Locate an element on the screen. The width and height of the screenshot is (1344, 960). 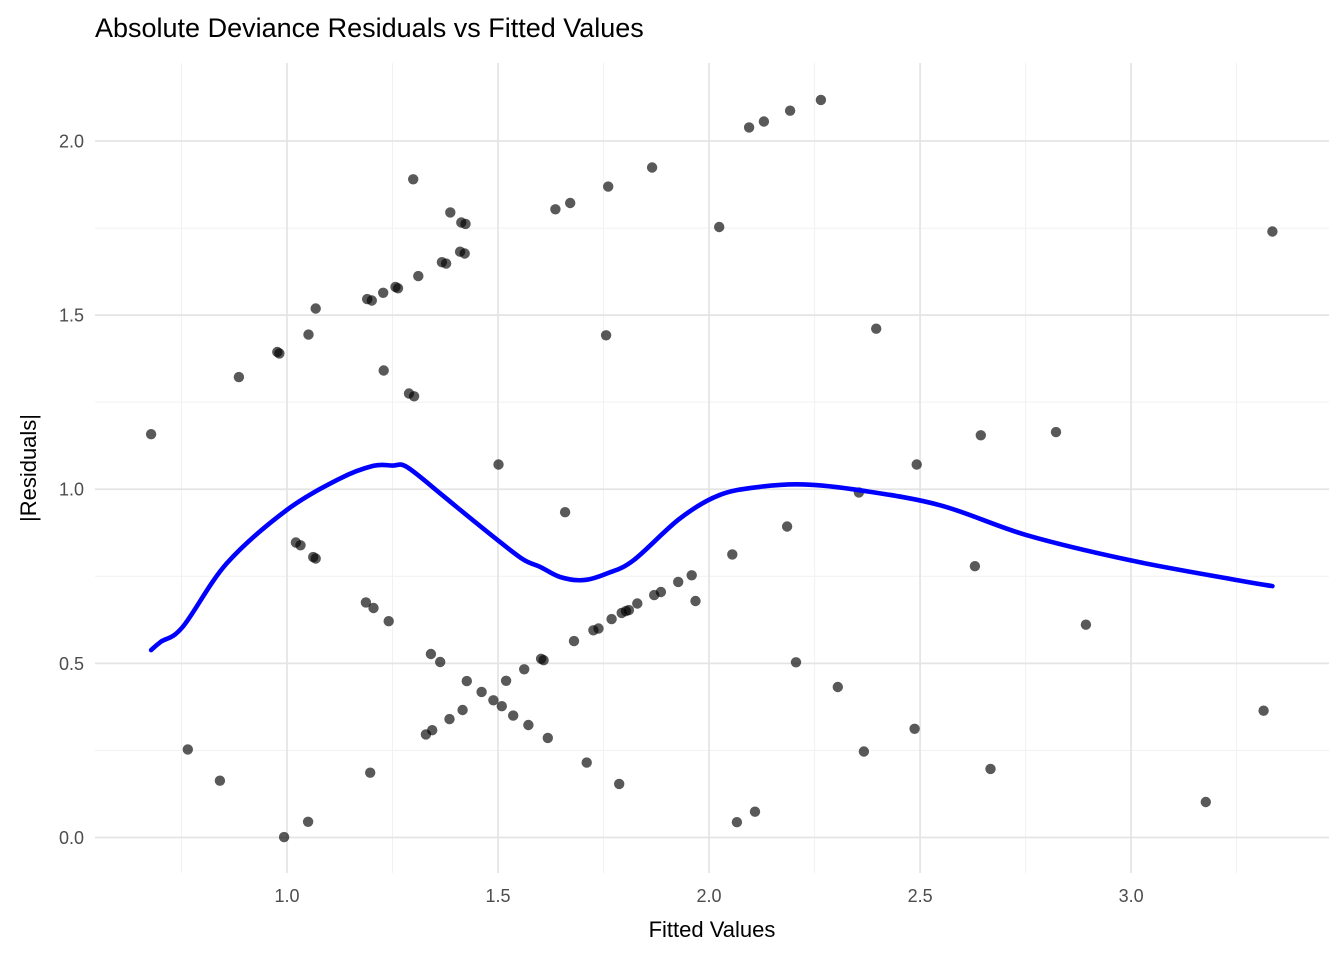
x-tick-label: 1.0 is located at coordinates (286, 896).